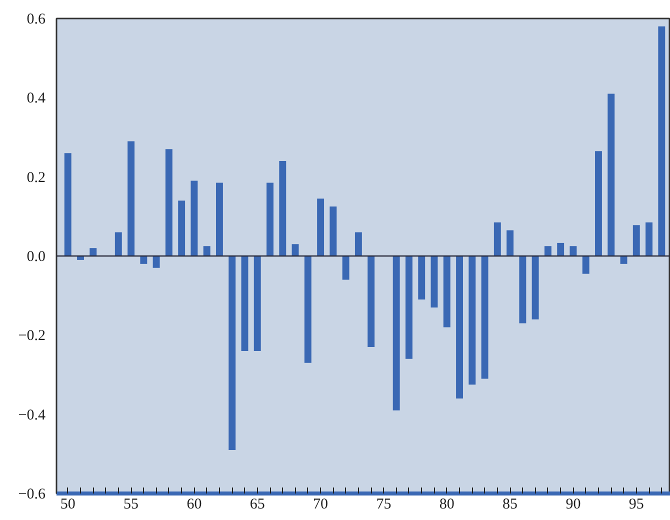  What do you see at coordinates (573, 504) in the screenshot?
I see `x-tick-label: 90` at bounding box center [573, 504].